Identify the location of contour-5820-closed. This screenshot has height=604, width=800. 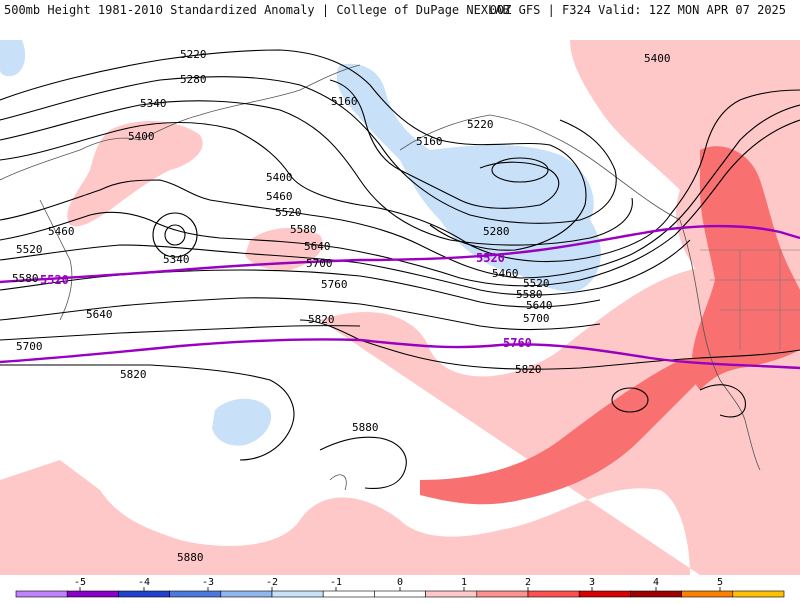
(722, 401).